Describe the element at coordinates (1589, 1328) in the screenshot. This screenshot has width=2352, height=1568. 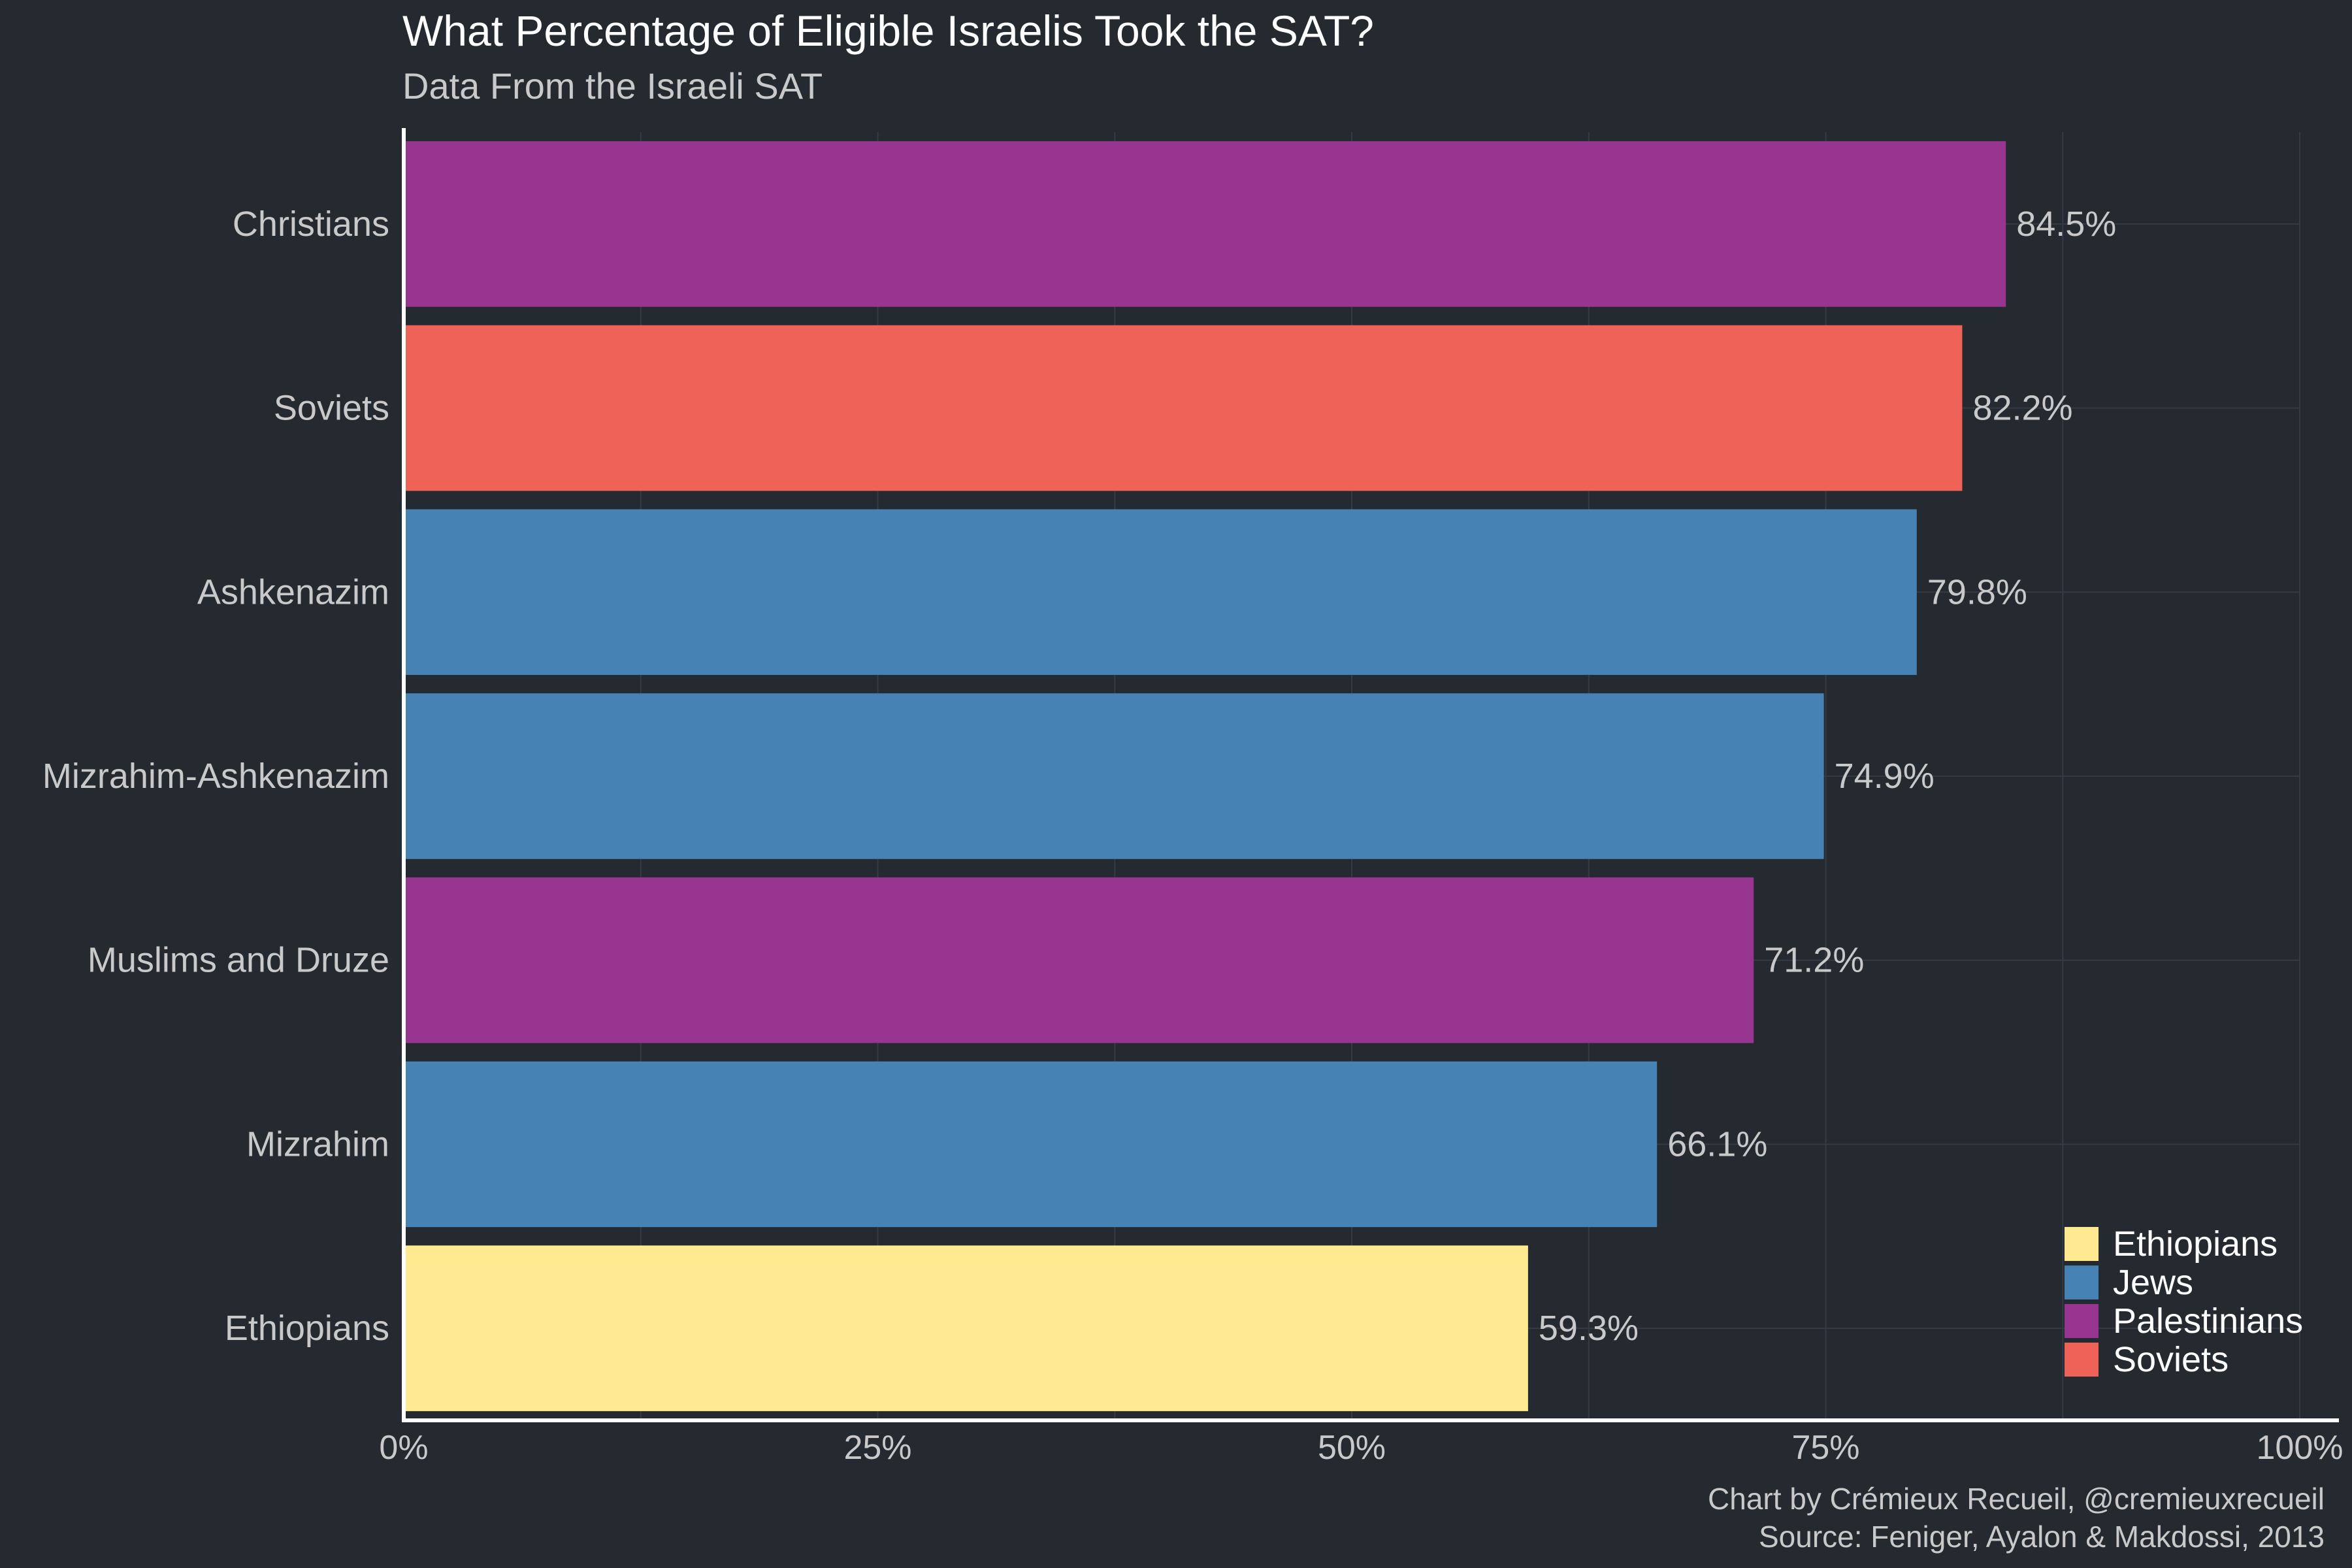
I see `data-label: 59.3%` at that location.